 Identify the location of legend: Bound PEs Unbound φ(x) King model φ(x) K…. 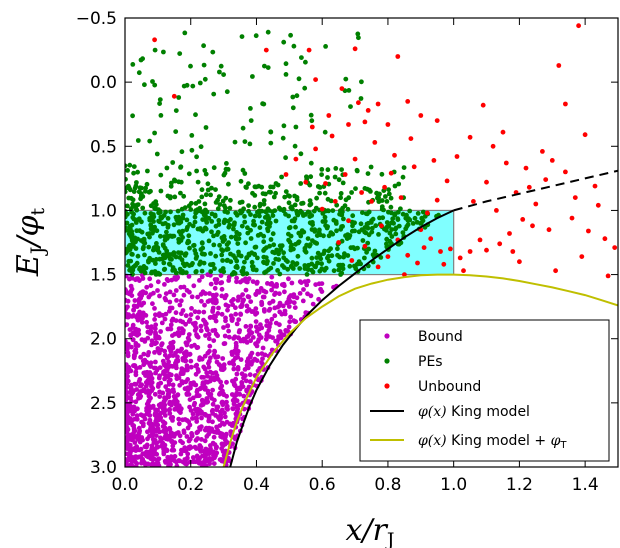
(484, 390).